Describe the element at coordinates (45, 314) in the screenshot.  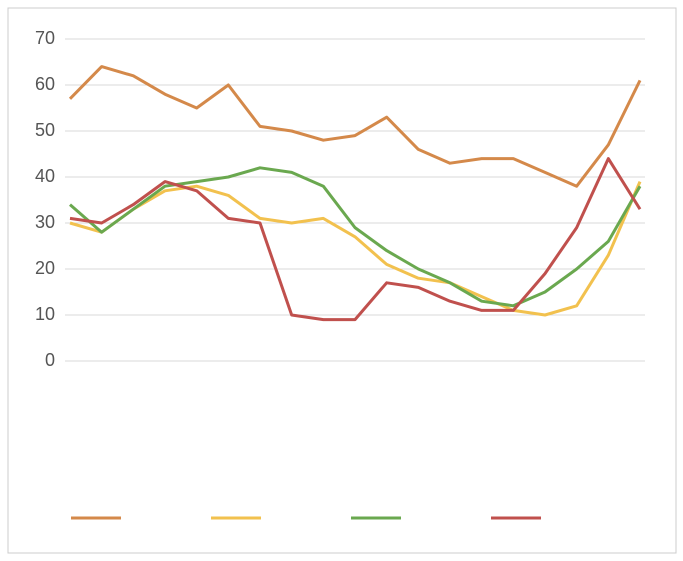
I see `y-tick-label: 10` at that location.